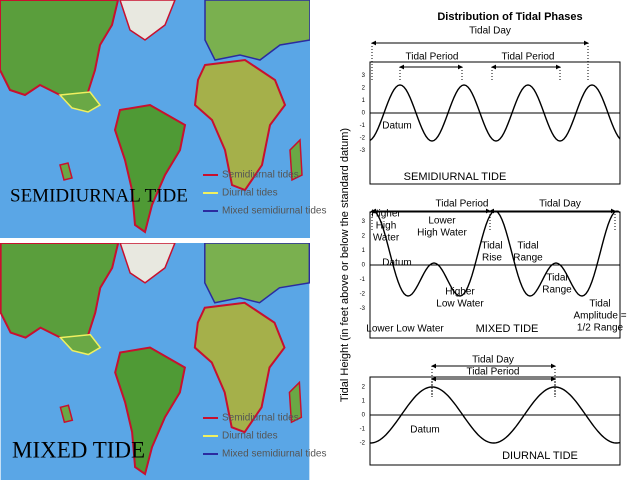 This screenshot has width=640, height=480. I want to click on panel-caption: DIURNAL TIDE, so click(540, 456).